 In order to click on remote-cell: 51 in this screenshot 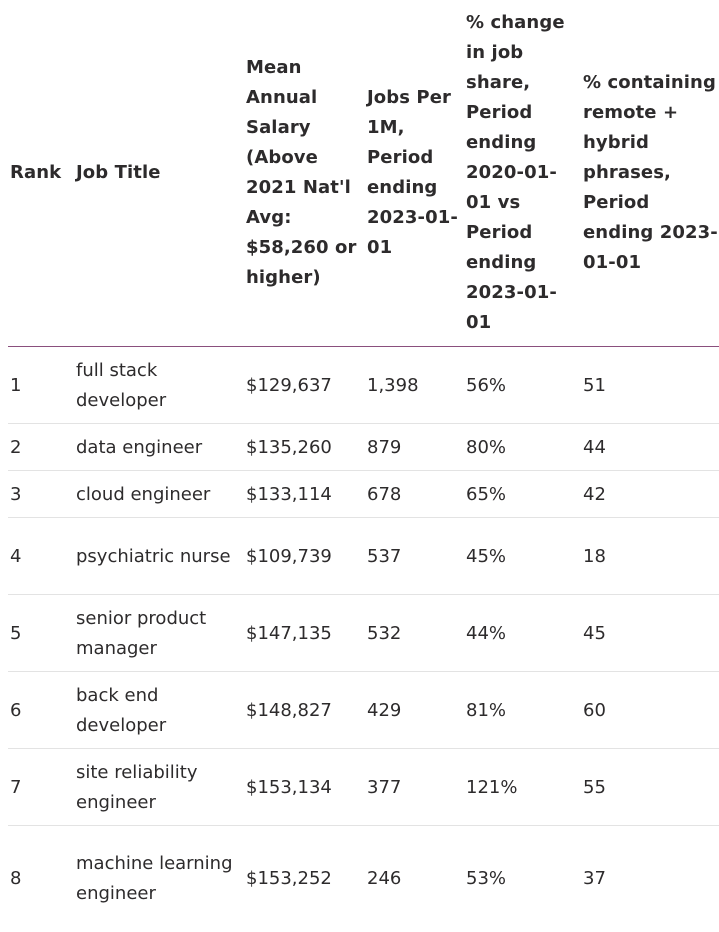, I will do `click(650, 385)`.